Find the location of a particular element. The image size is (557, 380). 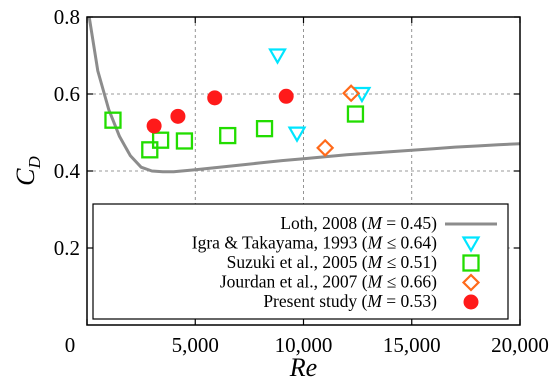

legend-label-1: Igra & Takayama, 1993 (M ≤ 0.64) is located at coordinates (314, 243).